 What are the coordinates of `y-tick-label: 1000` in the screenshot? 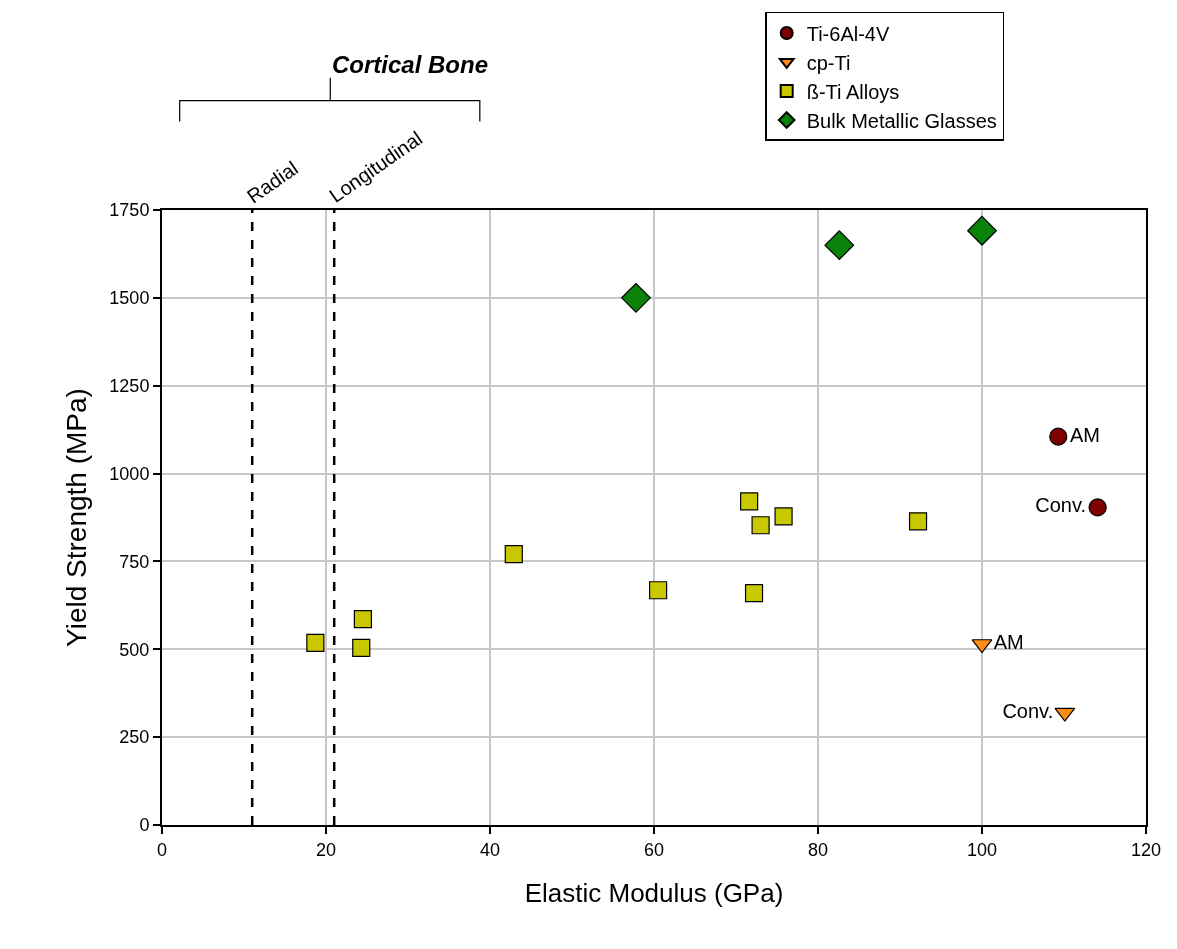 It's located at (129, 473).